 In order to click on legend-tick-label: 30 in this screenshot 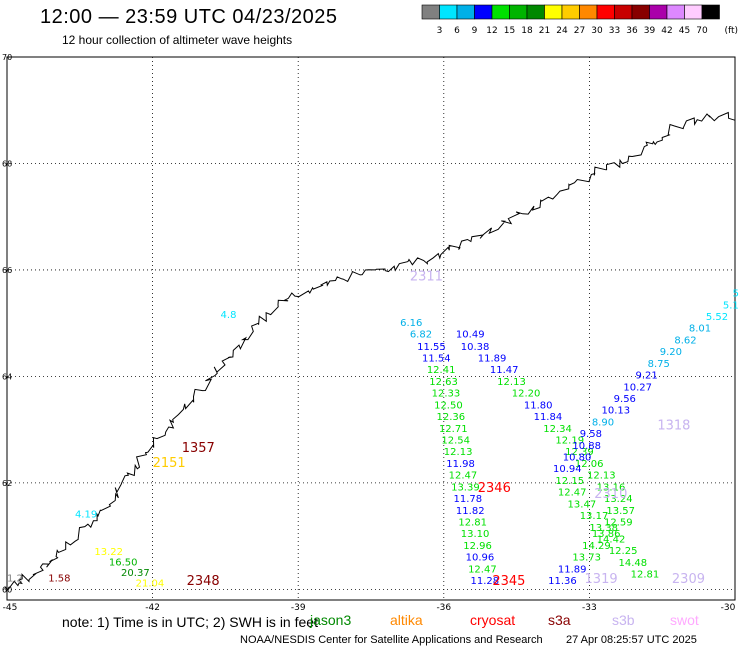, I will do `click(597, 31)`.